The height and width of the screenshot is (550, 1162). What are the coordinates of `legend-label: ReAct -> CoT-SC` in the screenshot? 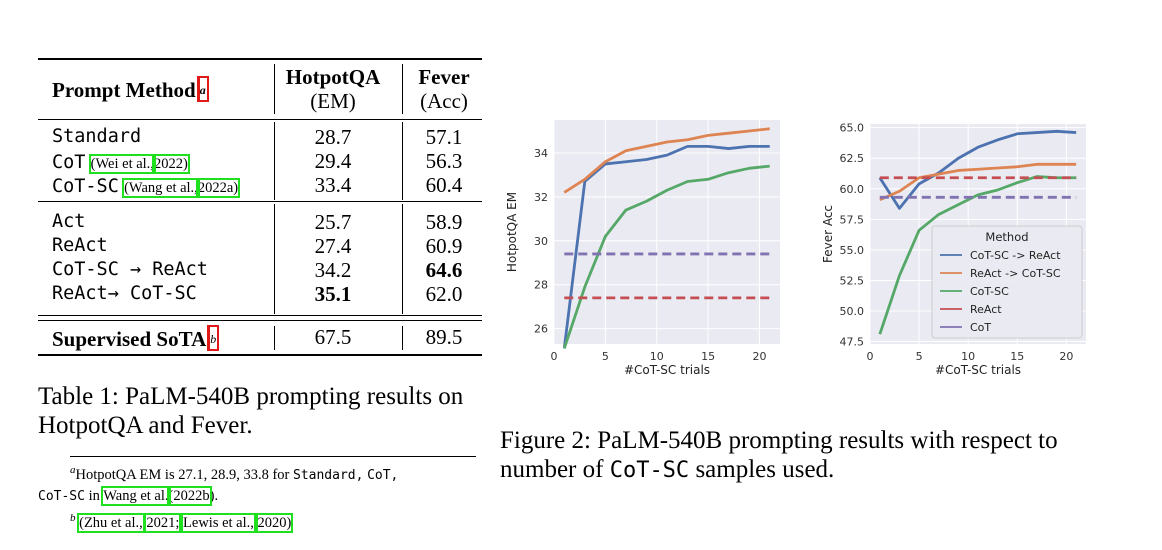 It's located at (1015, 273).